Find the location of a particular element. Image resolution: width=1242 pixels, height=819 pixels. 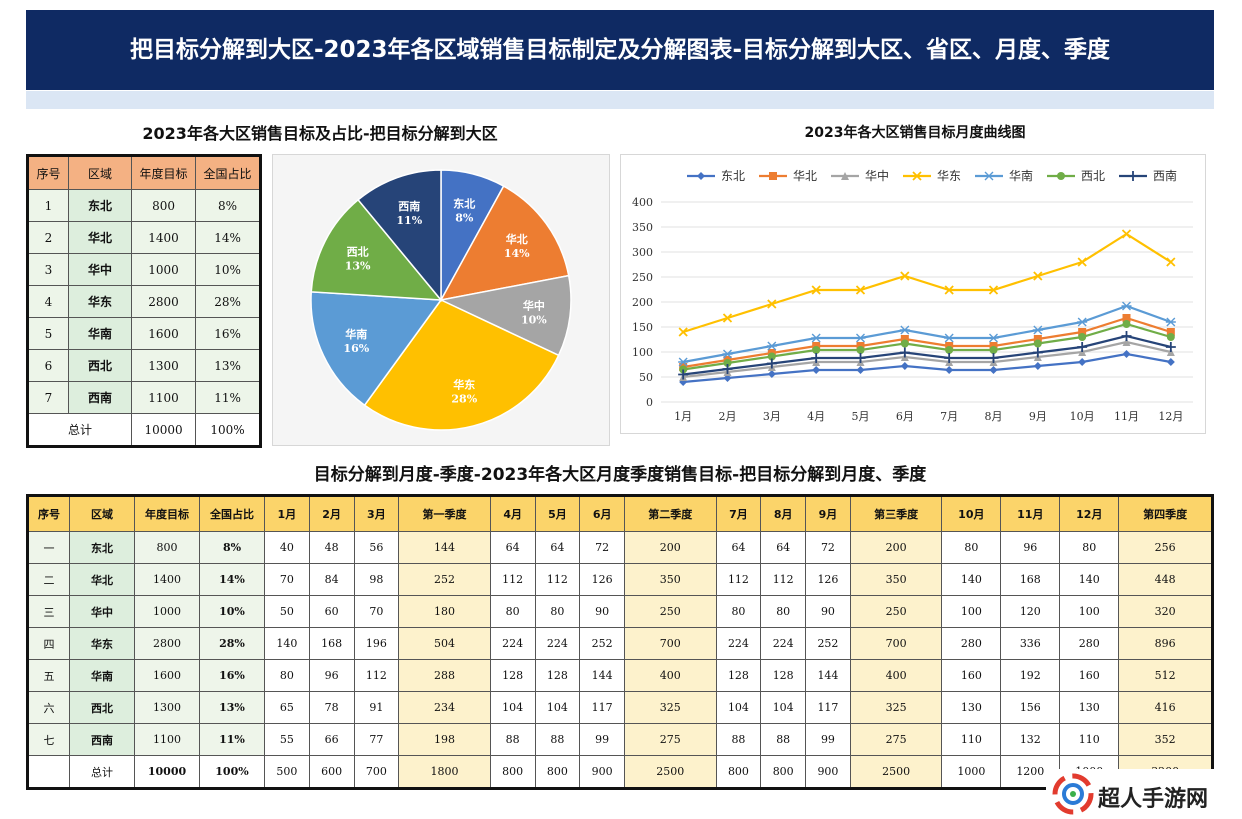

legend-label: 西北 is located at coordinates (1093, 176).